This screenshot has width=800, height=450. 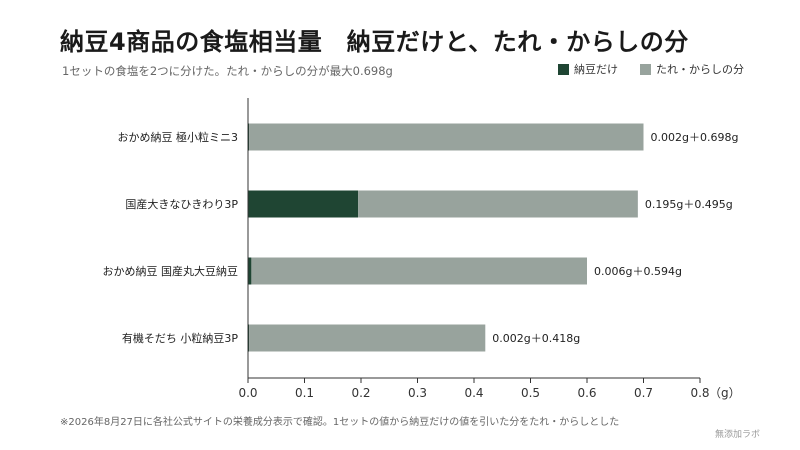 What do you see at coordinates (536, 338) in the screenshot?
I see `data-label-3: 0.002g＋0.418g` at bounding box center [536, 338].